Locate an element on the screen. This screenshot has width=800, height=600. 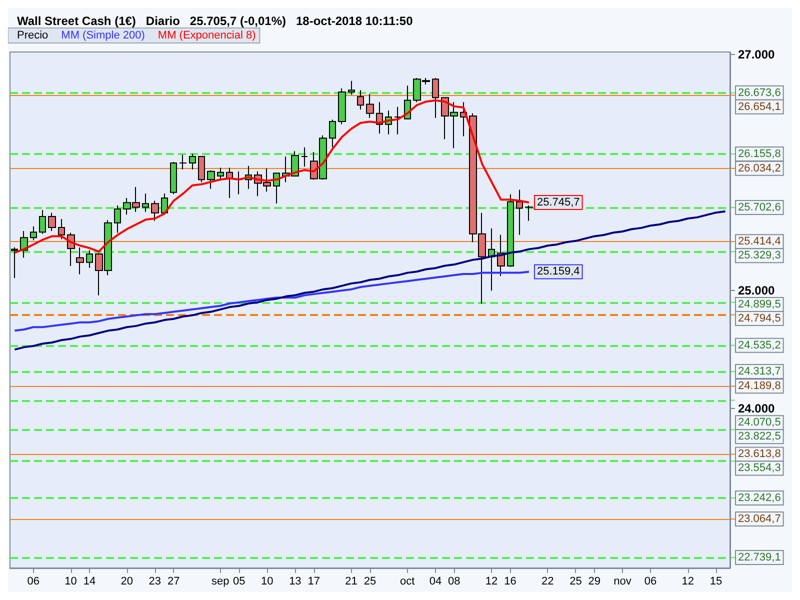
ref-line-label: 25.414,4 is located at coordinates (759, 242).